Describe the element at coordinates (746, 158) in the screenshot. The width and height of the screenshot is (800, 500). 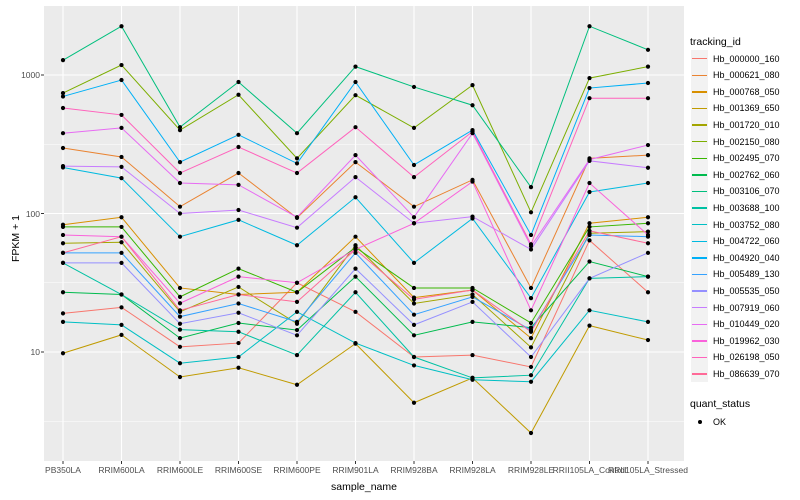
I see `legend-label: Hb_002495_070` at that location.